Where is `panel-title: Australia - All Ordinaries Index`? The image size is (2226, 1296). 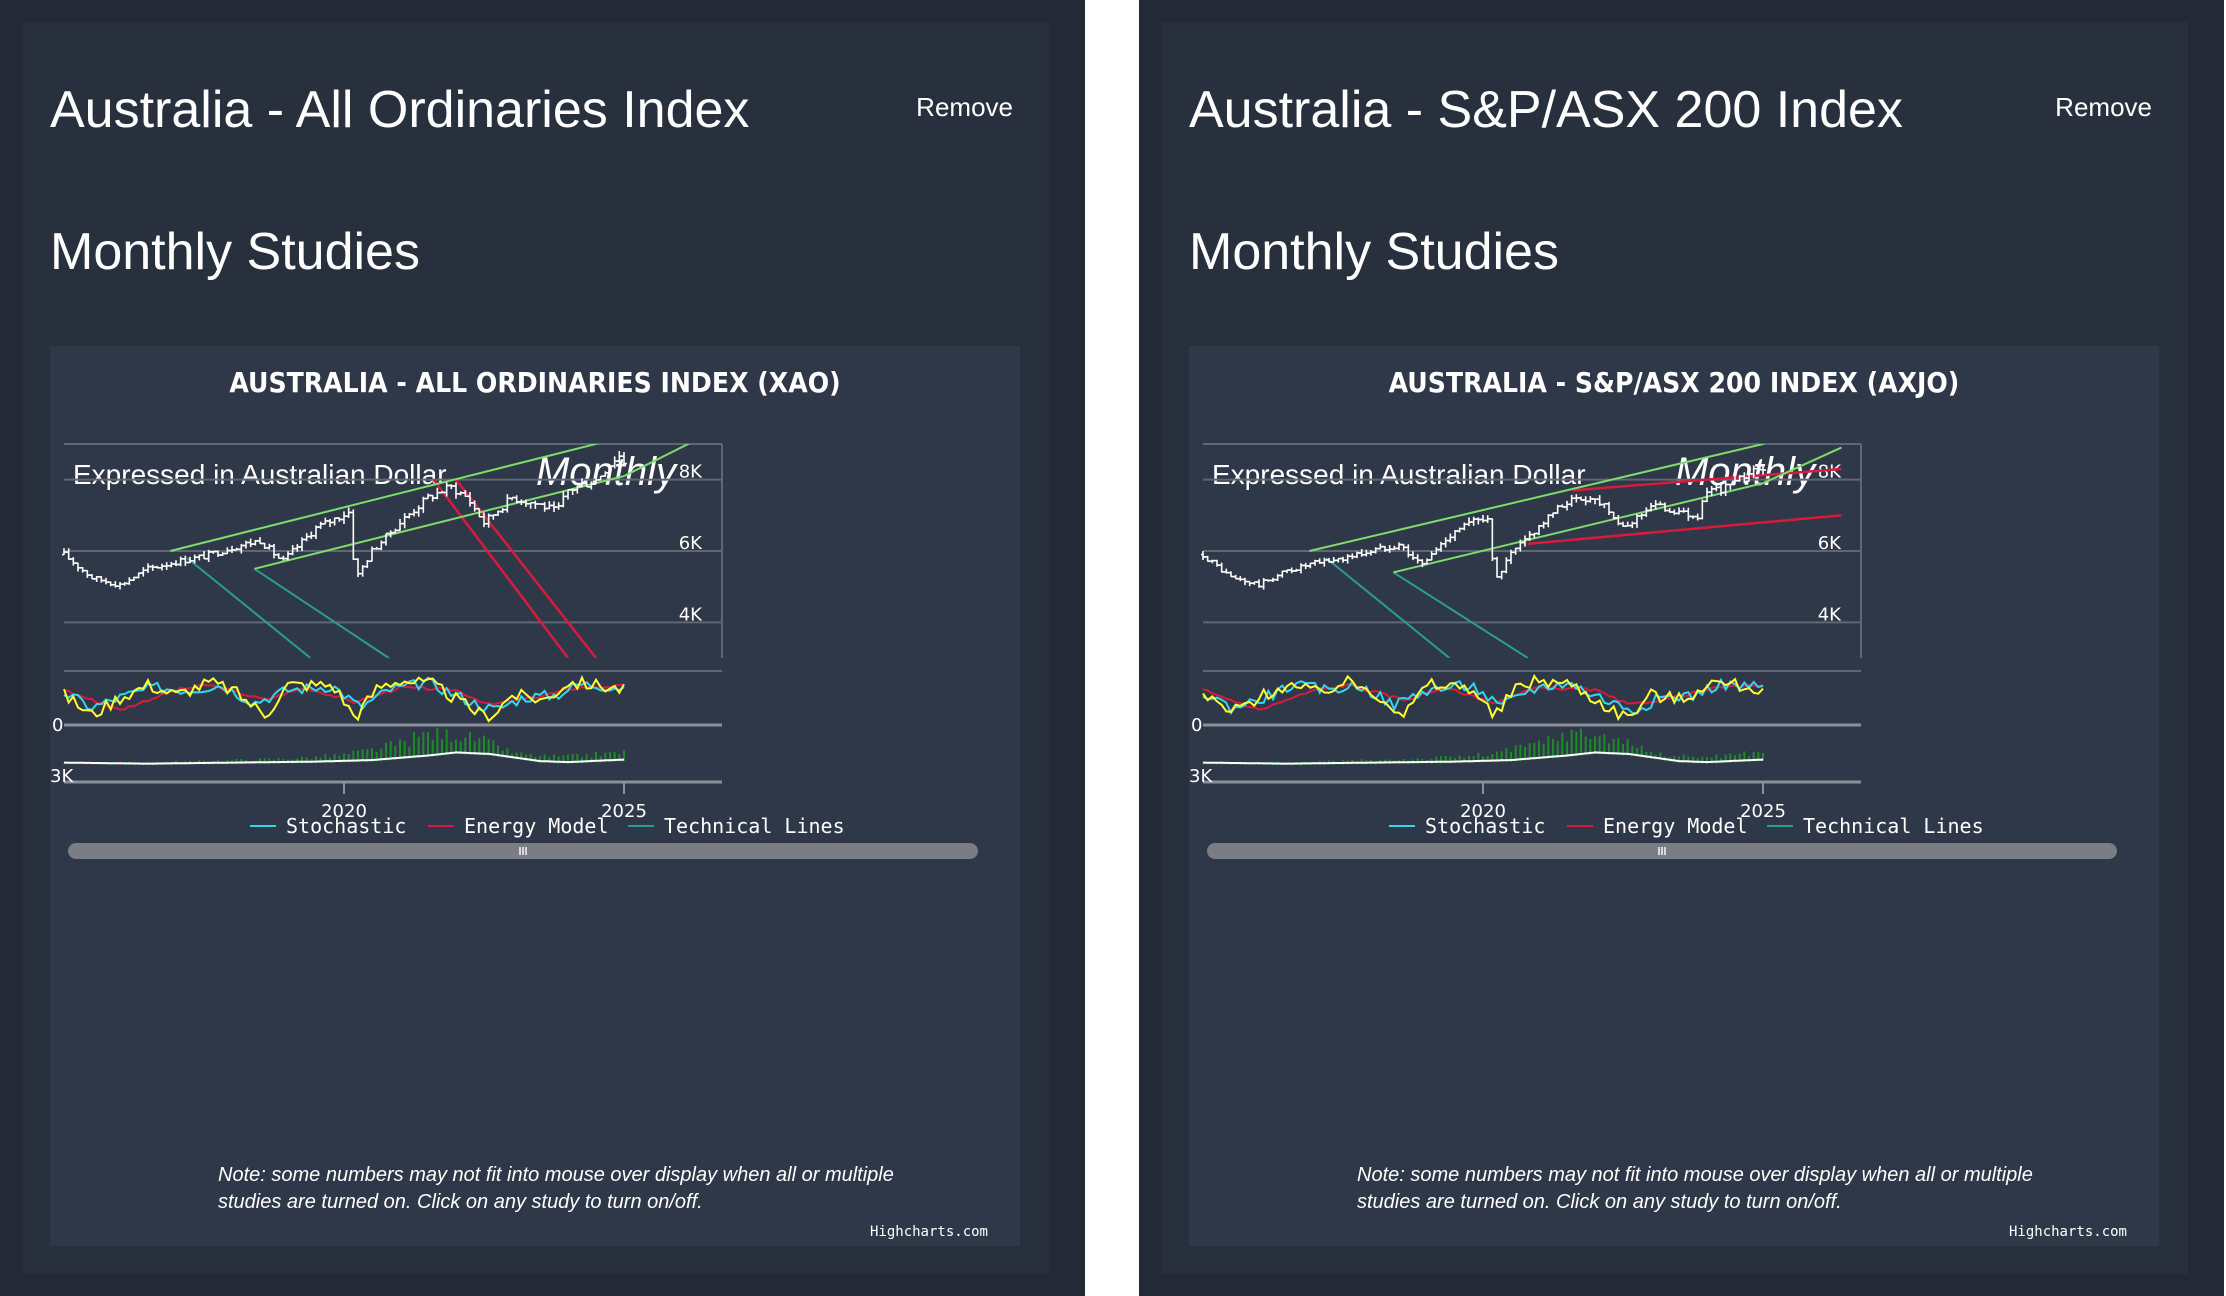 panel-title: Australia - All Ordinaries Index is located at coordinates (400, 110).